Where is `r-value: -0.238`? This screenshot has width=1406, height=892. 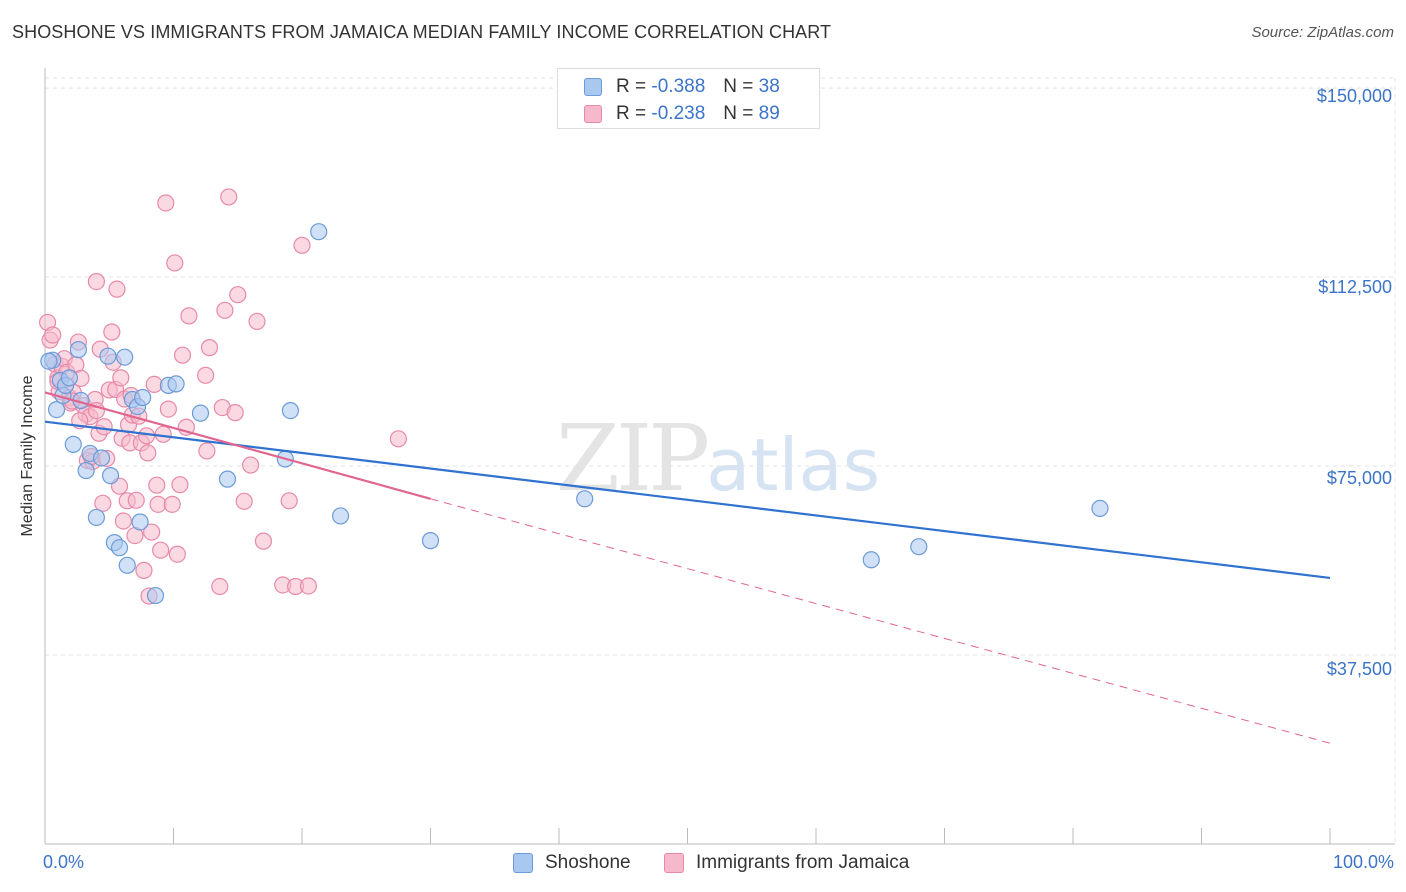
r-value: -0.238 is located at coordinates (678, 113).